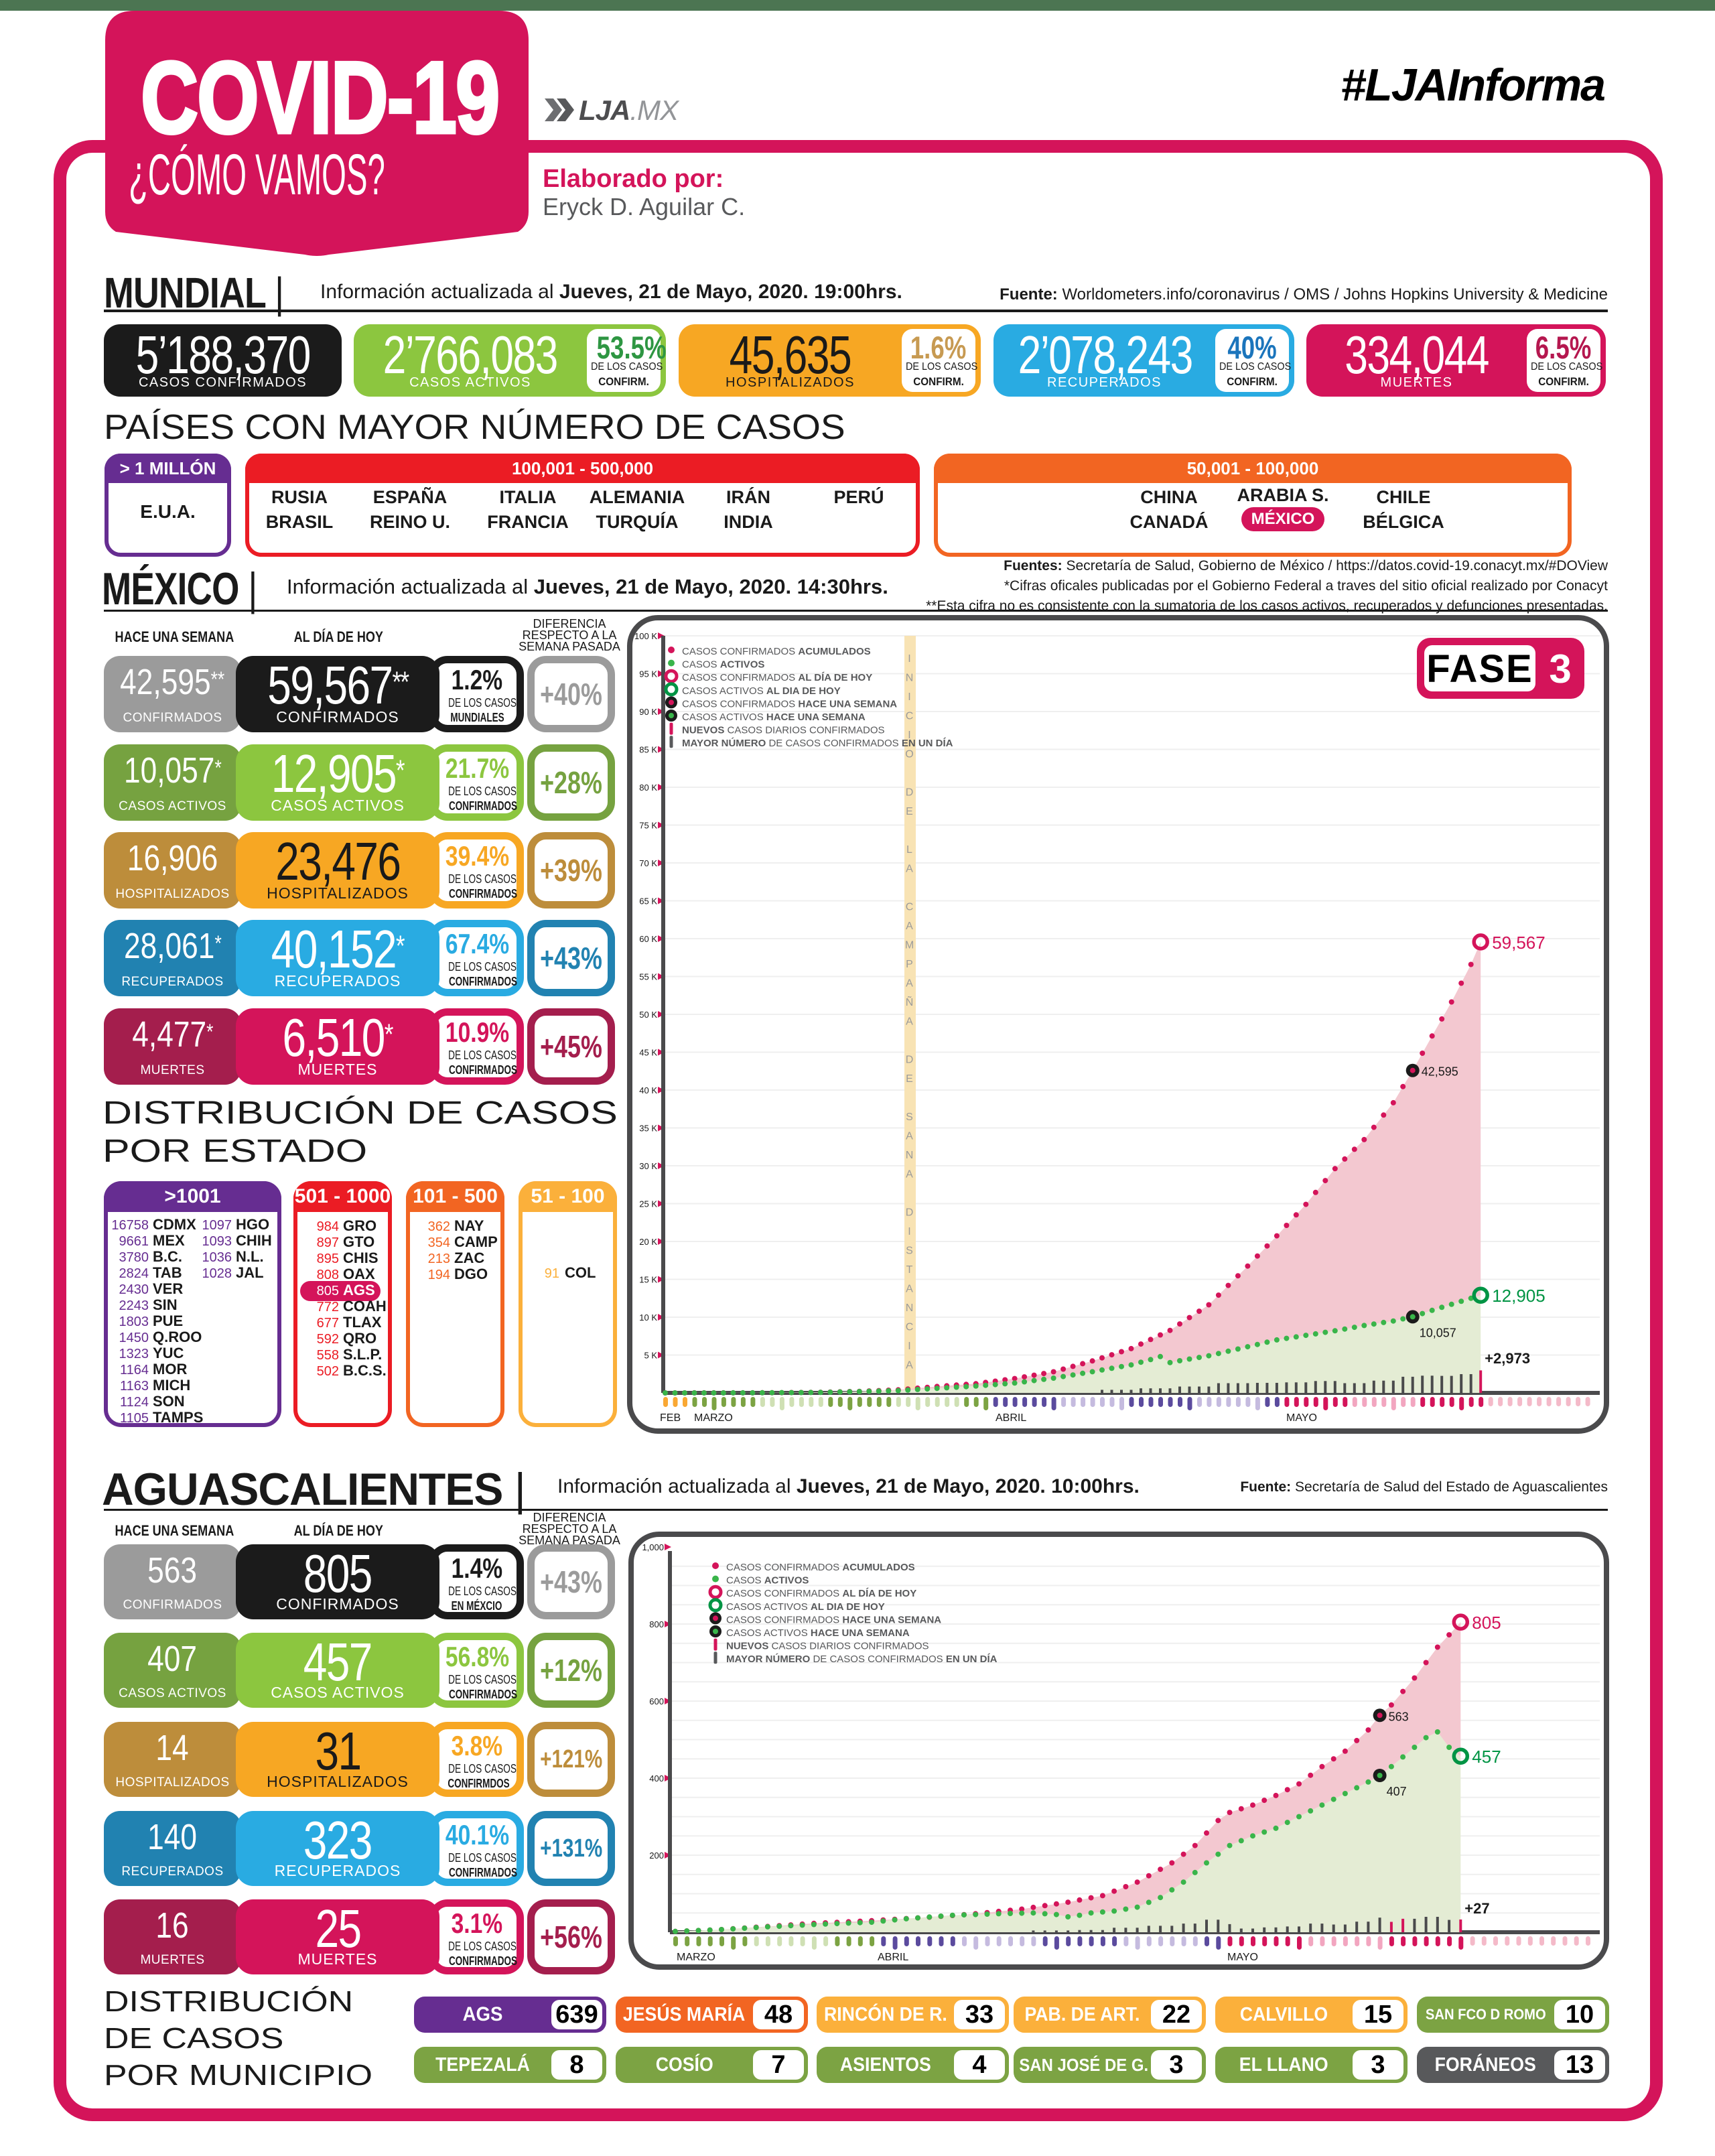 The width and height of the screenshot is (1715, 2156). Describe the element at coordinates (1399, 1717) in the screenshot. I see `svg-text: 563` at that location.